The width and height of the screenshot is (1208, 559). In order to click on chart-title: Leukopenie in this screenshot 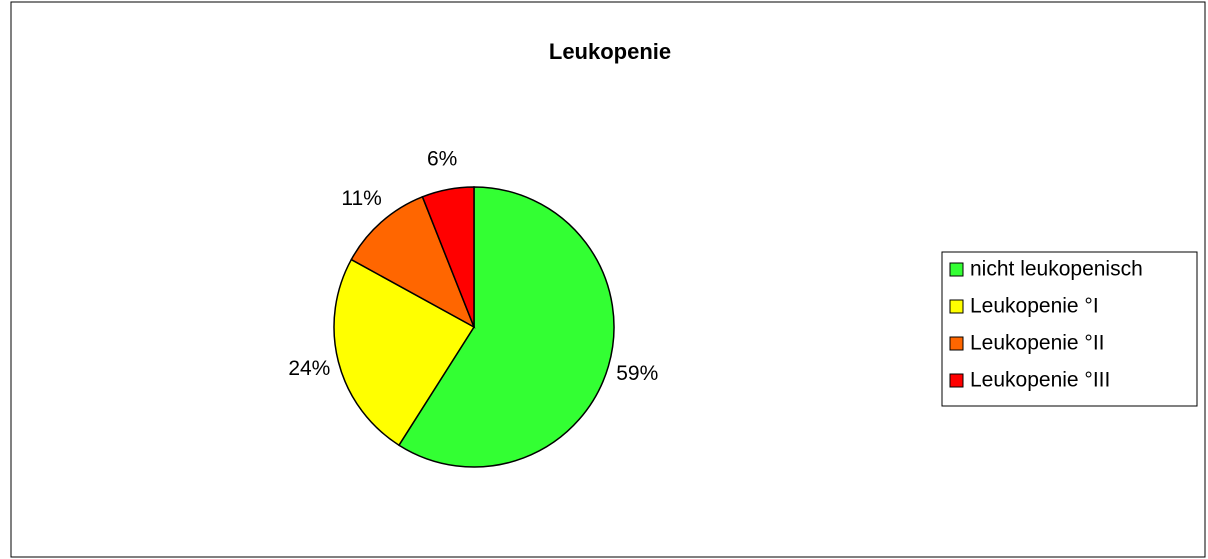, I will do `click(610, 51)`.